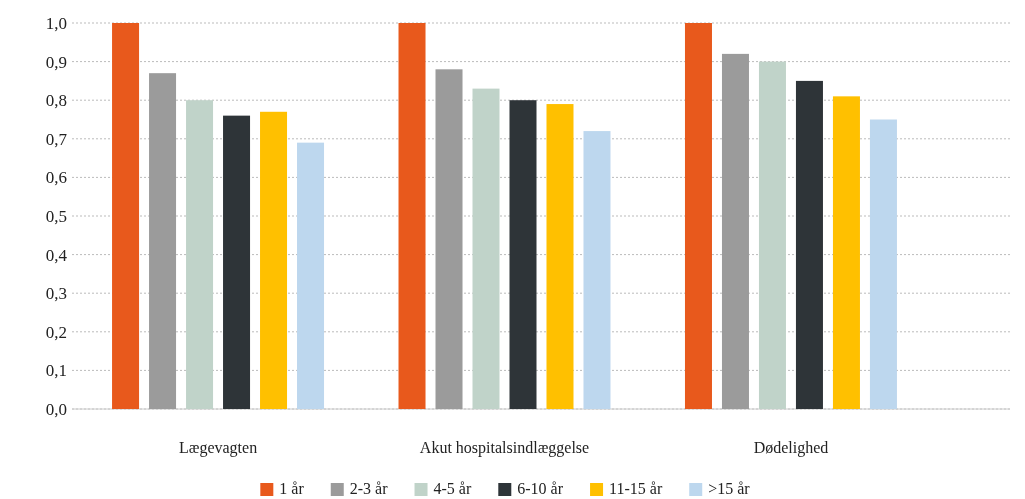 This screenshot has width=1025, height=499. Describe the element at coordinates (729, 488) in the screenshot. I see `legend-label: >15 år` at that location.